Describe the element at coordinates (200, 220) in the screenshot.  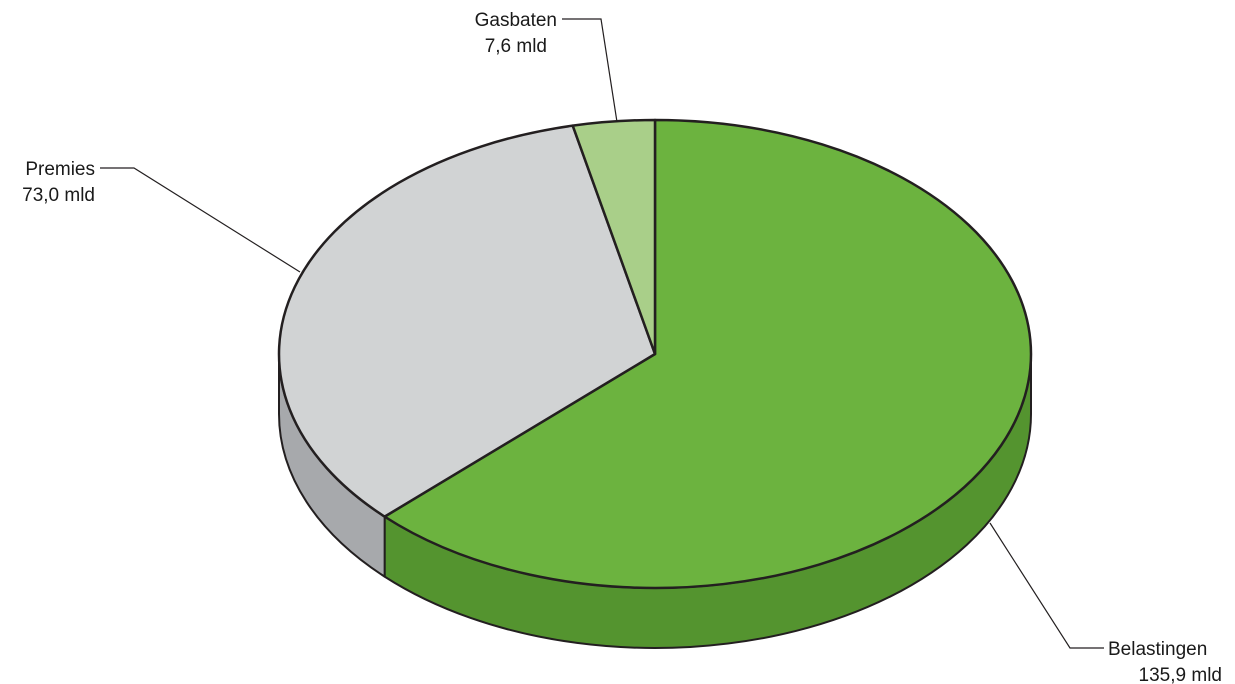
I see `leader-line-premies` at that location.